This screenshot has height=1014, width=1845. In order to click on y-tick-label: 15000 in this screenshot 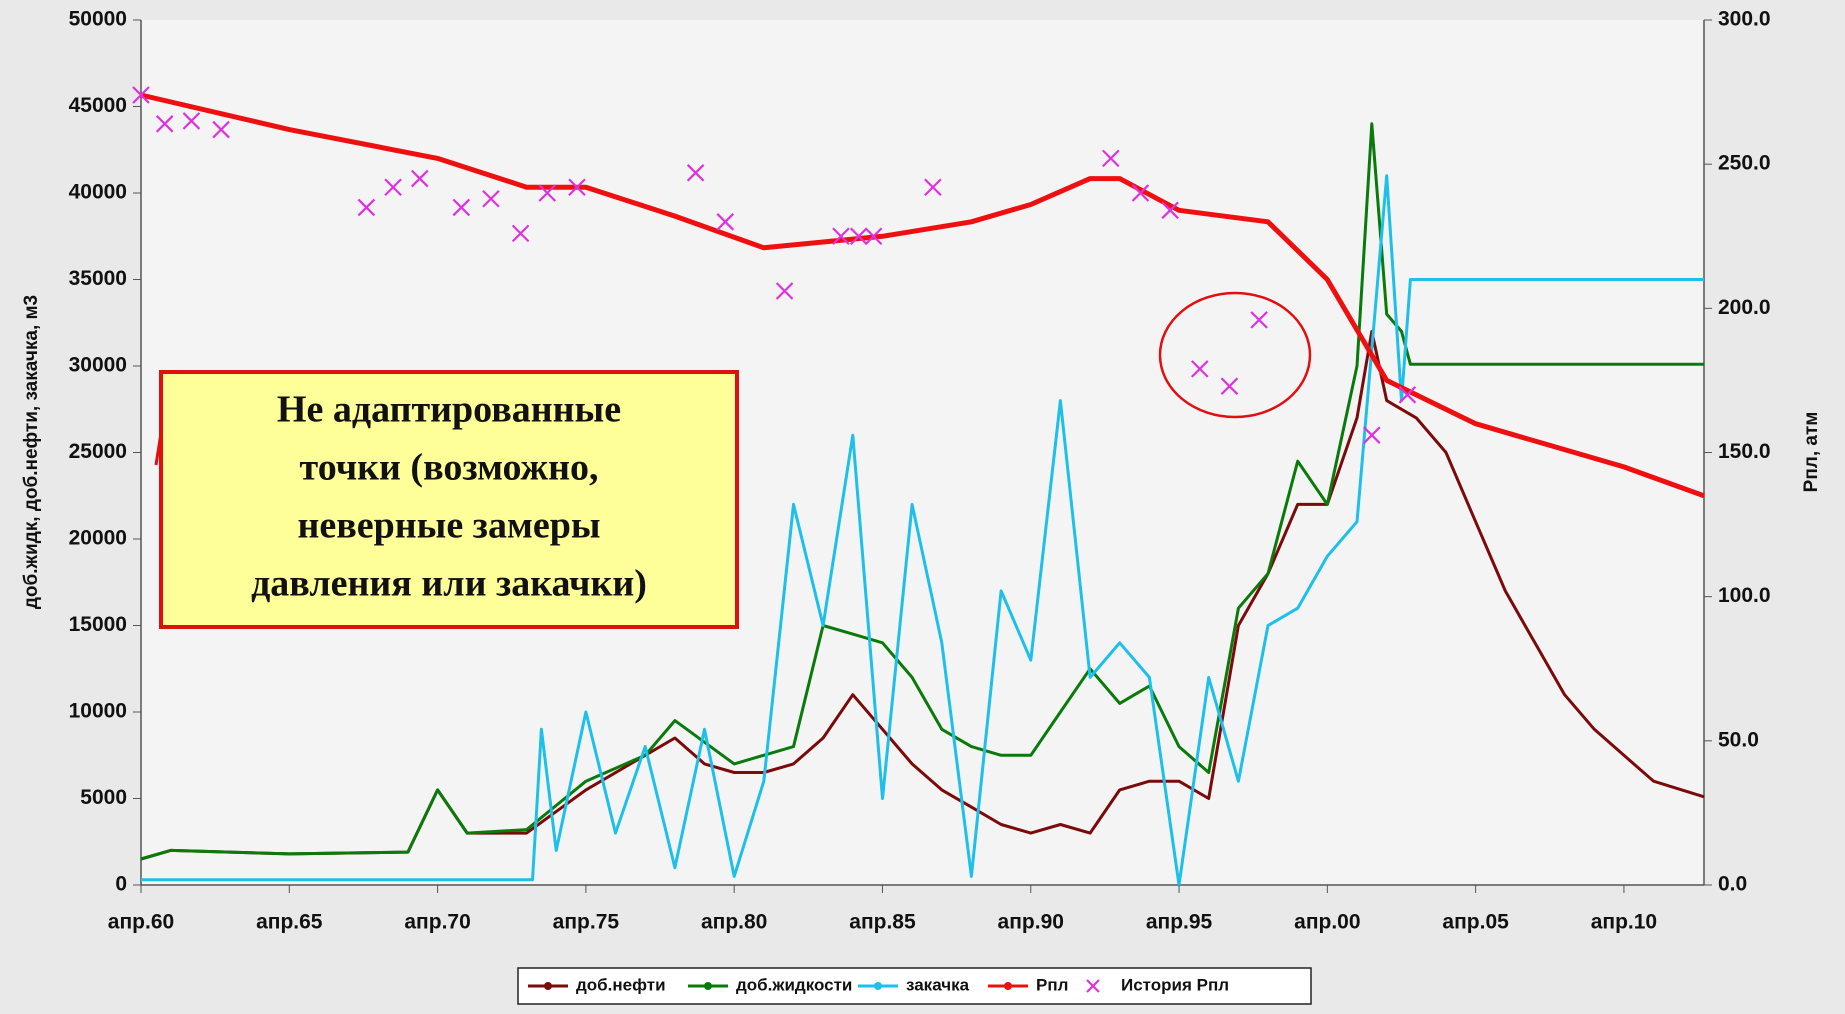, I will do `click(98, 624)`.